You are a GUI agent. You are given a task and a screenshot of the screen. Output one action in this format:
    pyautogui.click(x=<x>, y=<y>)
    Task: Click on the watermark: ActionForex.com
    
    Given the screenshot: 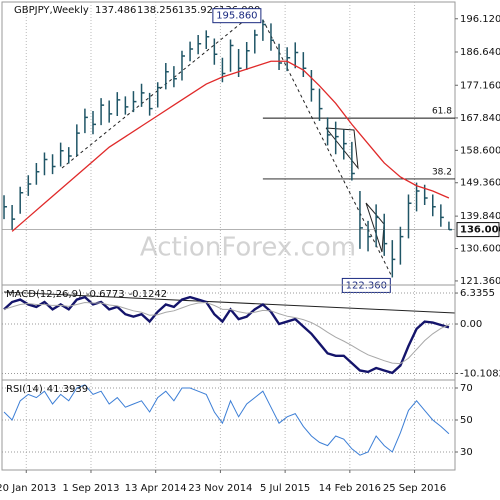 What is the action you would take?
    pyautogui.click(x=248, y=248)
    